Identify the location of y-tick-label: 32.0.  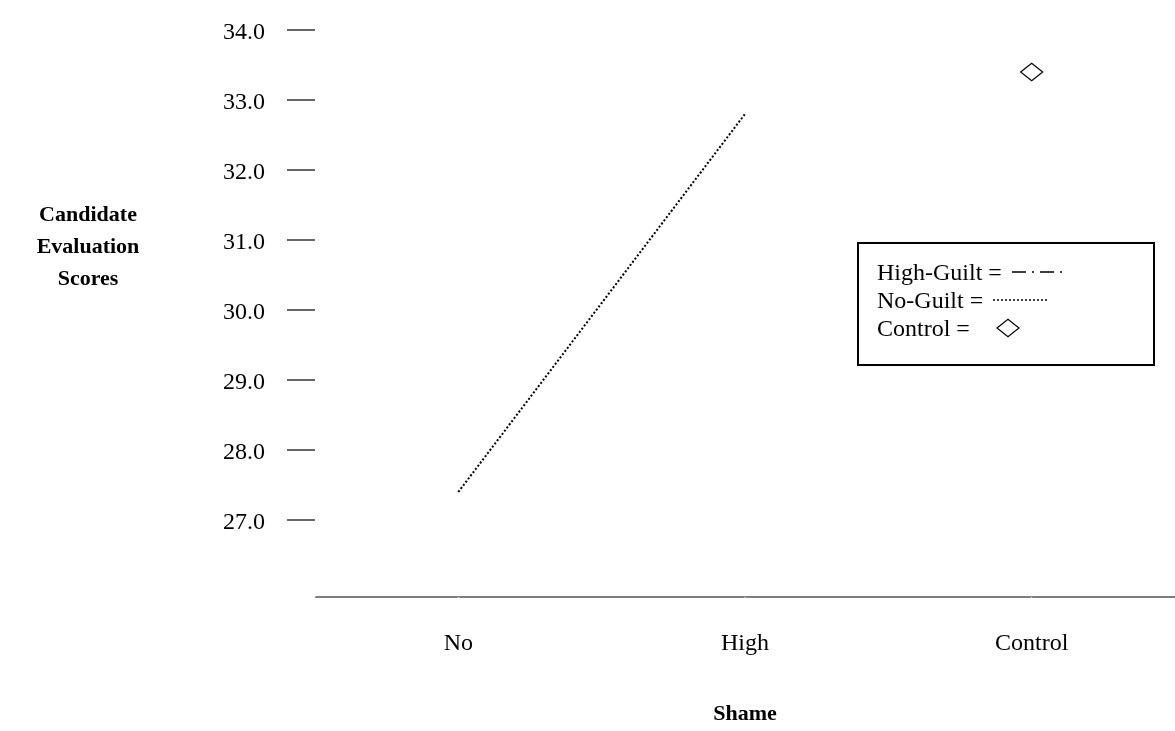
(244, 170).